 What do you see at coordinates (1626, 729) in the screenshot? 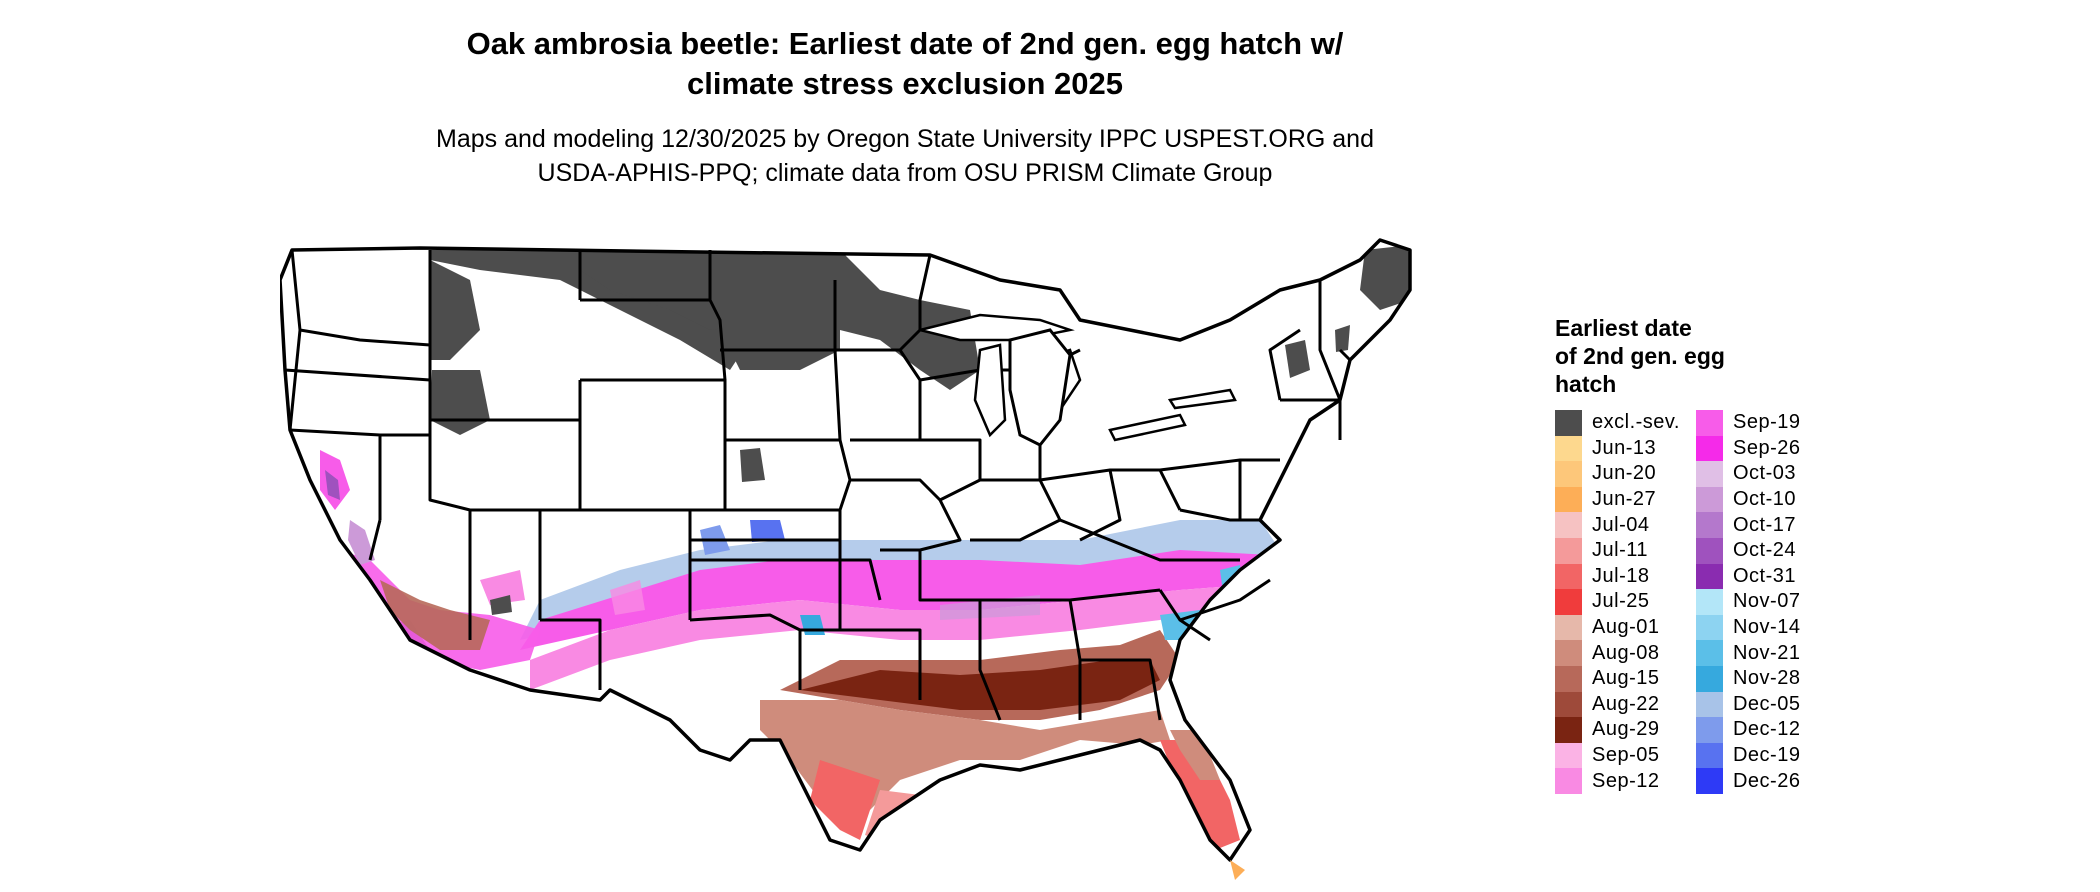
I see `legend-label: Aug-29` at bounding box center [1626, 729].